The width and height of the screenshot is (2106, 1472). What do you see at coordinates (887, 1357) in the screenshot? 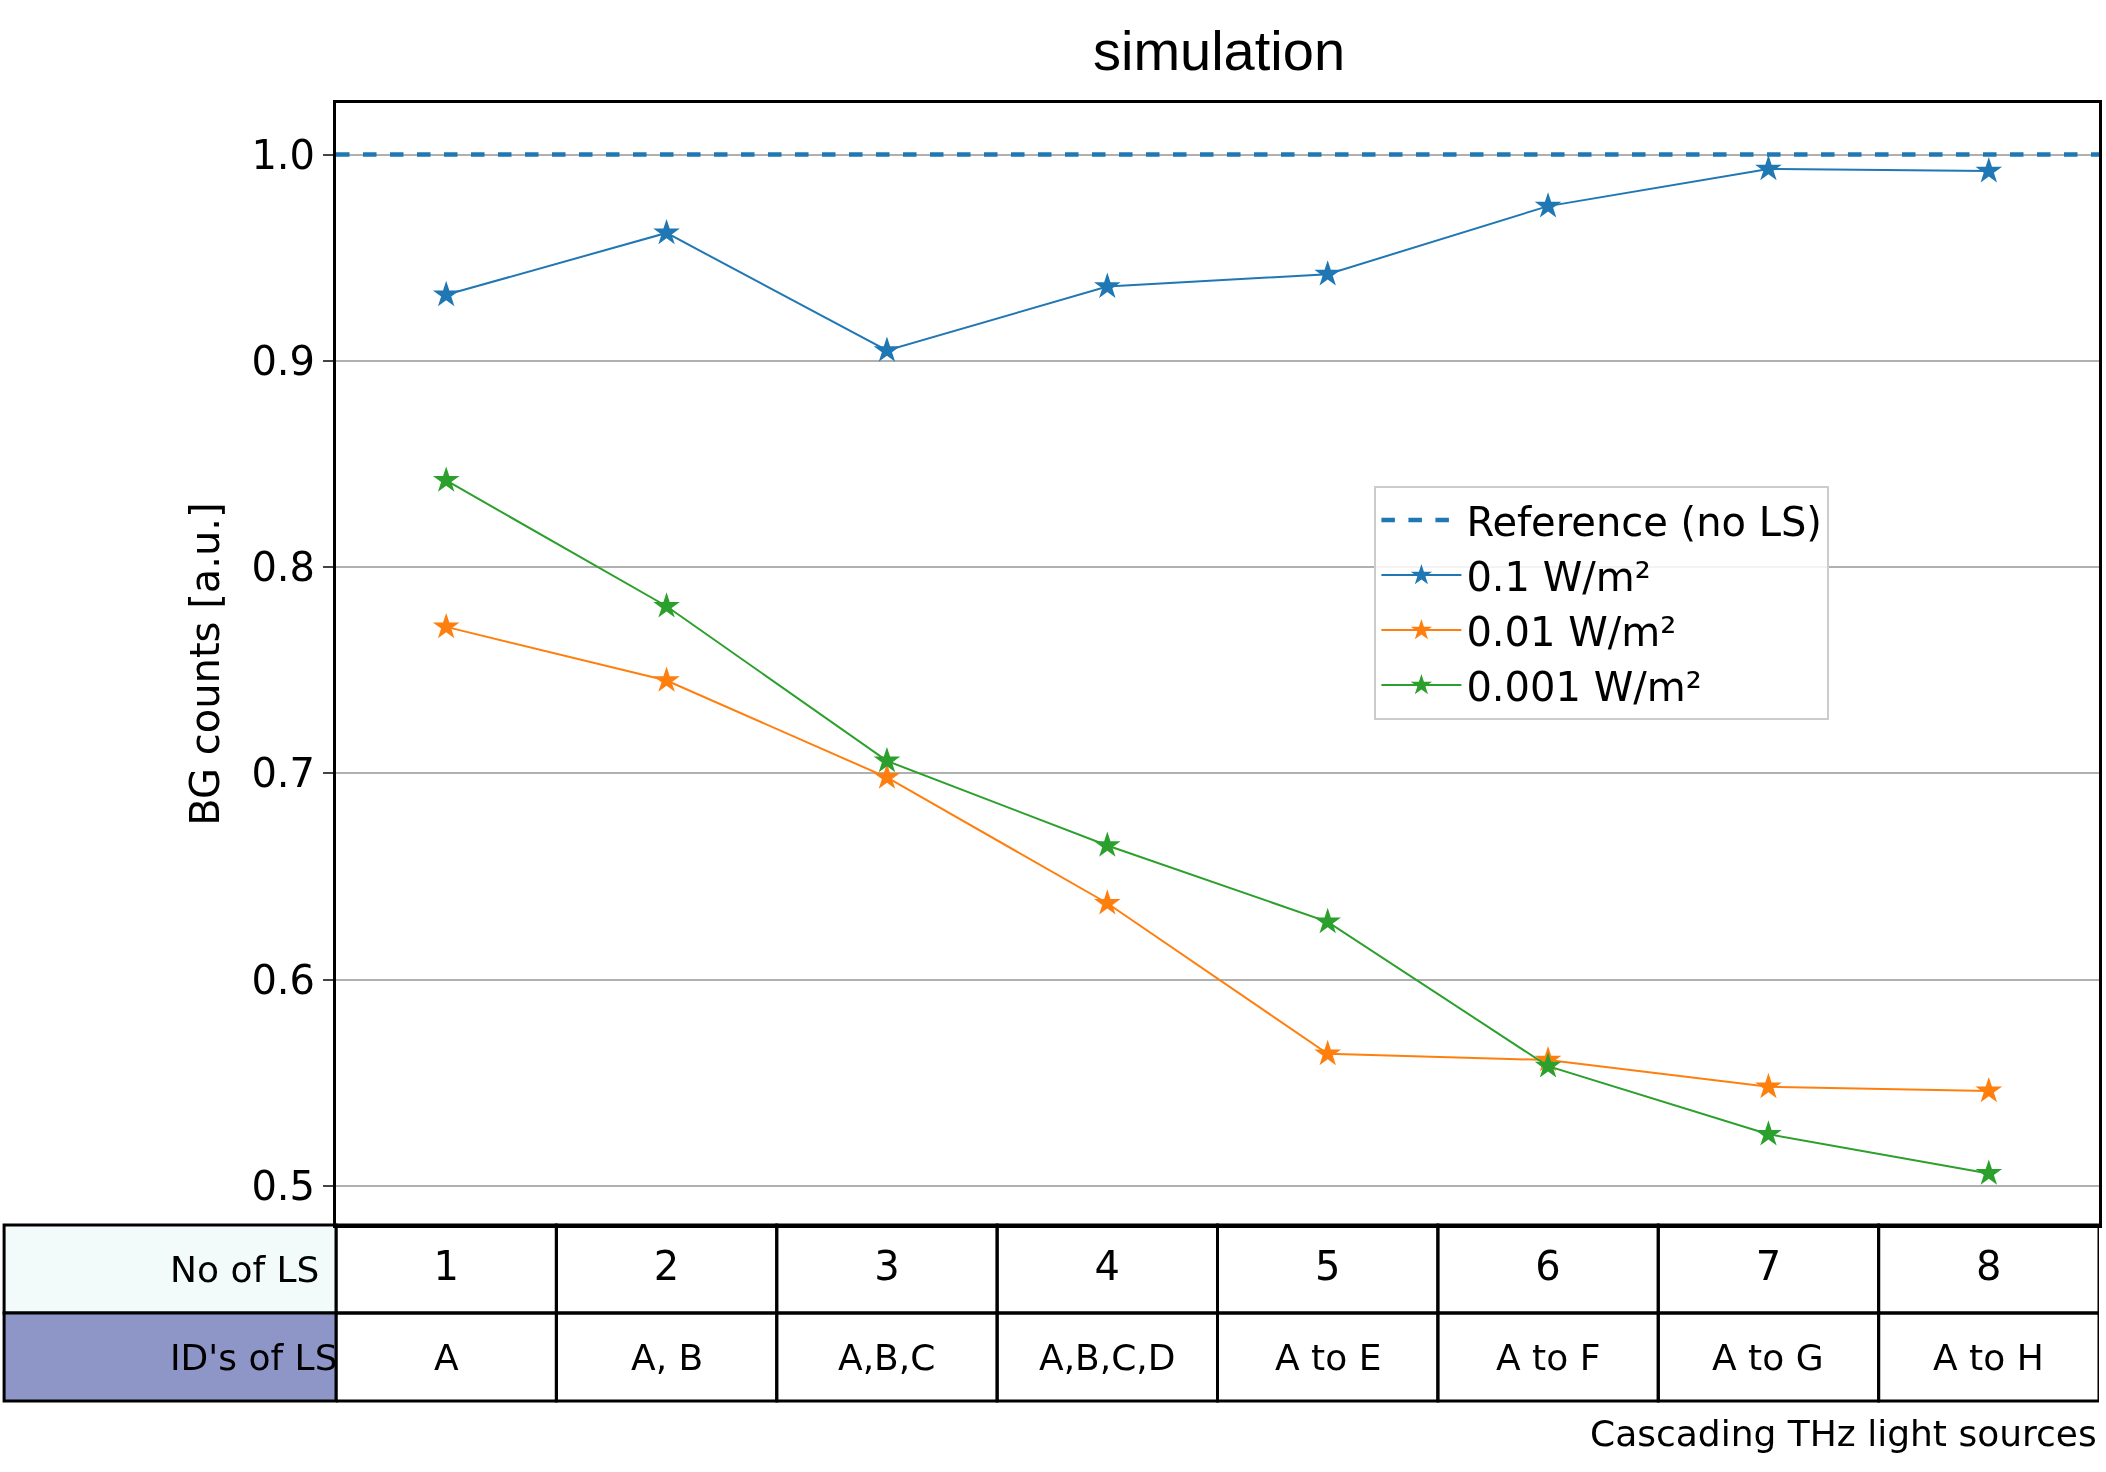
I see `text: A,B,C` at bounding box center [887, 1357].